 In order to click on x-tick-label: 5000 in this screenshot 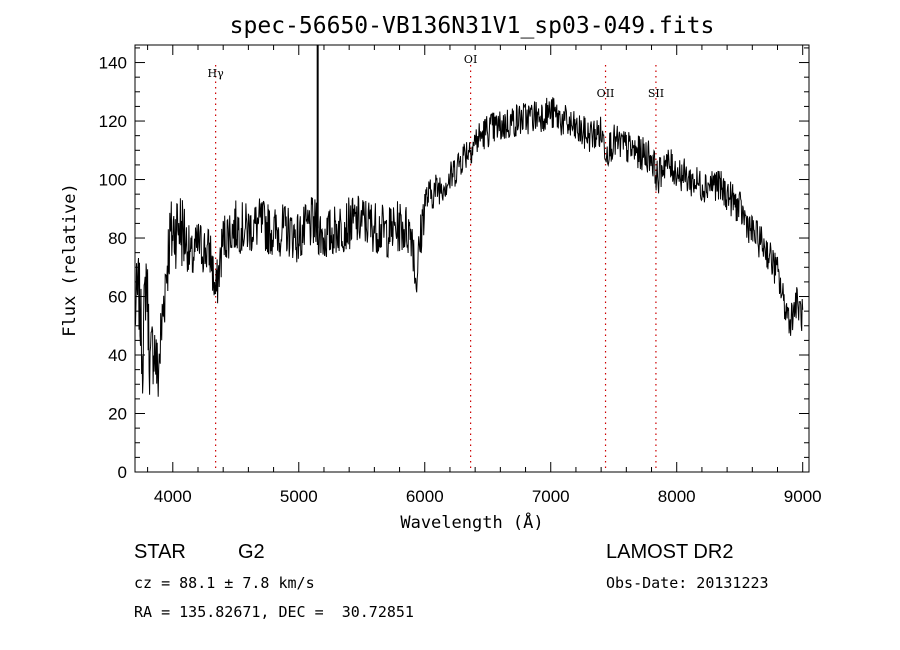, I will do `click(299, 496)`.